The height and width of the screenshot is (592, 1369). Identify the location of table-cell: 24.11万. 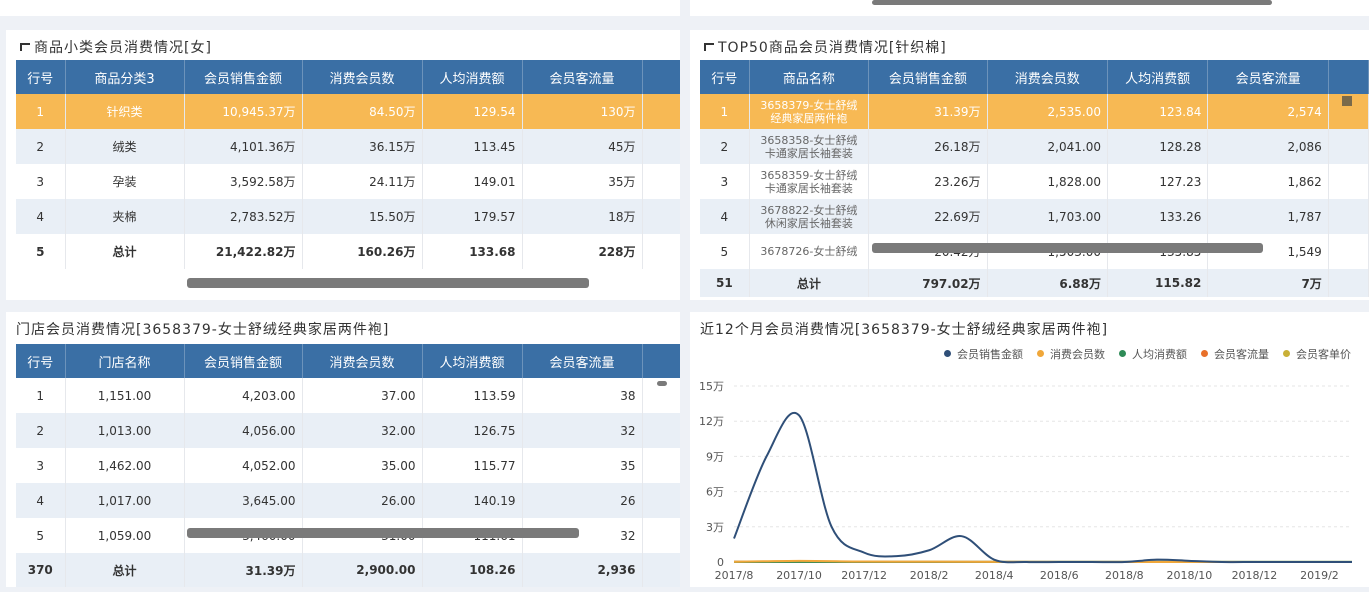
(362, 181).